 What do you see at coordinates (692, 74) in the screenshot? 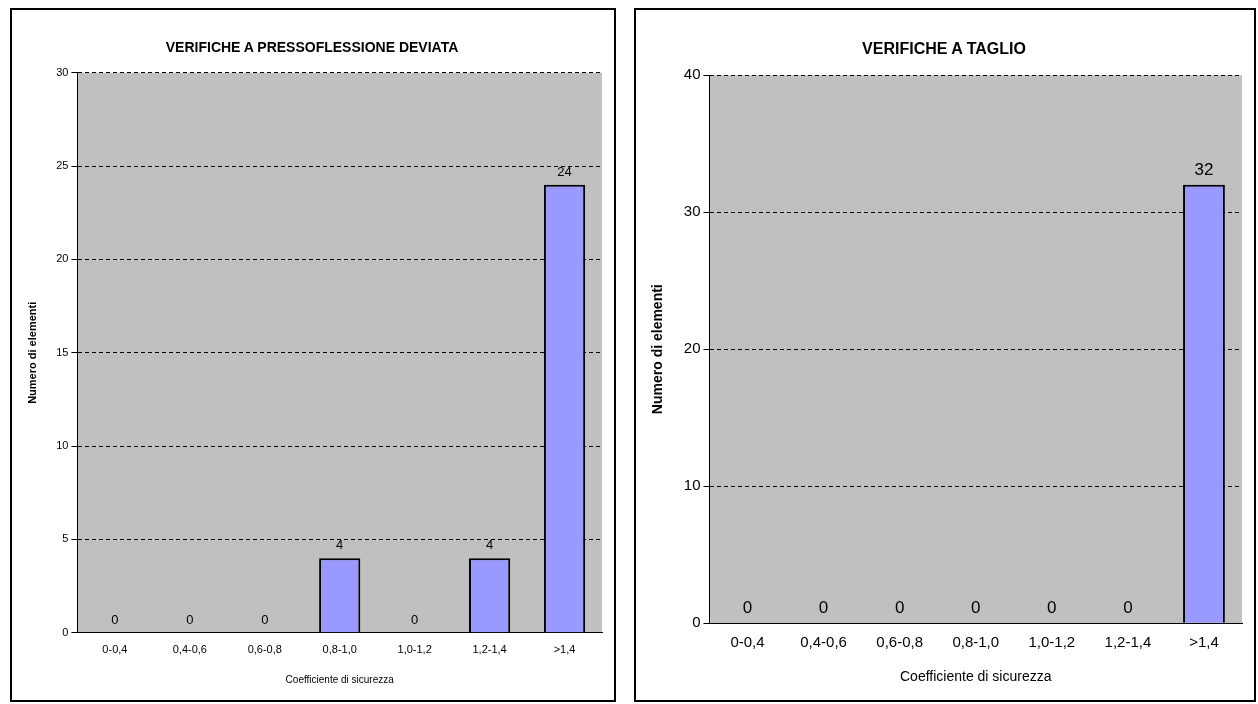
I see `y-tick-label: 40` at bounding box center [692, 74].